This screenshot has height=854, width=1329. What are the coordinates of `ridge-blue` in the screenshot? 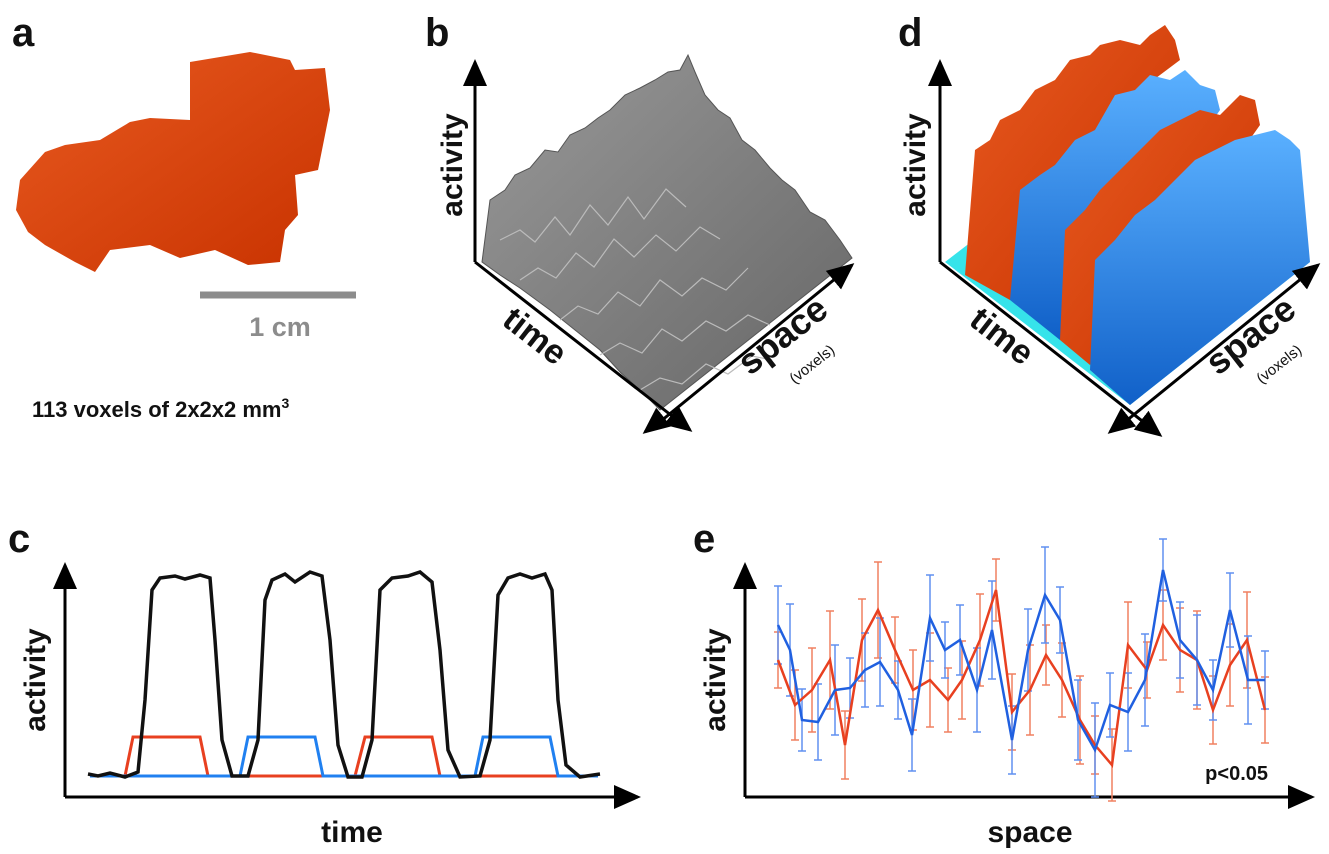 It's located at (1200, 267).